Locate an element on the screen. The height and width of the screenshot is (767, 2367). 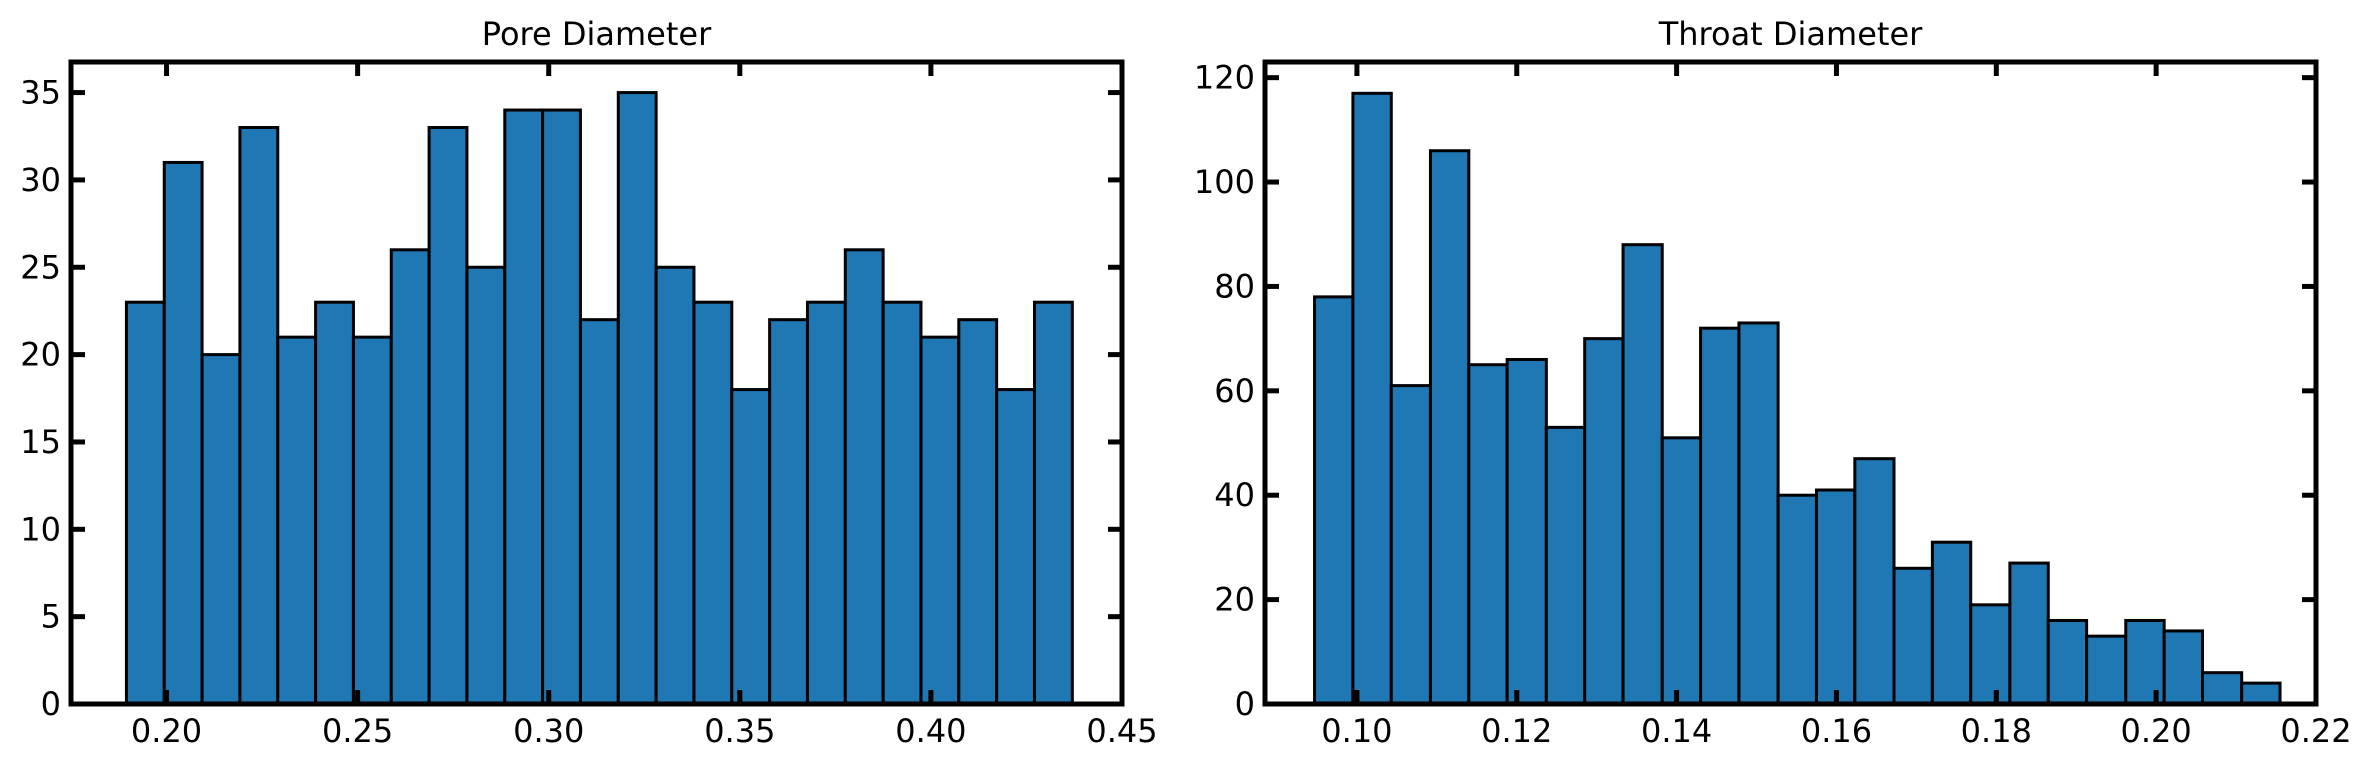
x-tick-label: 0.16 is located at coordinates (1836, 731).